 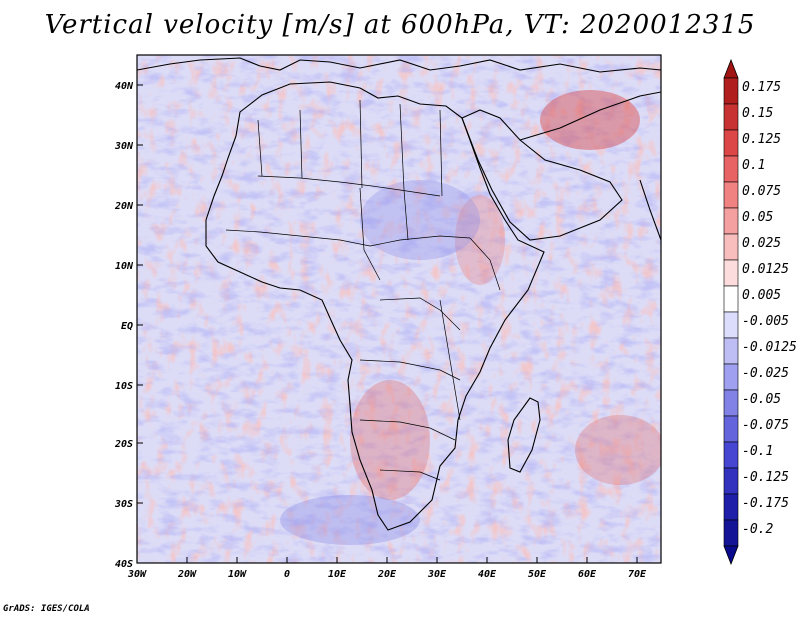 What do you see at coordinates (757, 529) in the screenshot?
I see `colorbar-label: -0.2` at bounding box center [757, 529].